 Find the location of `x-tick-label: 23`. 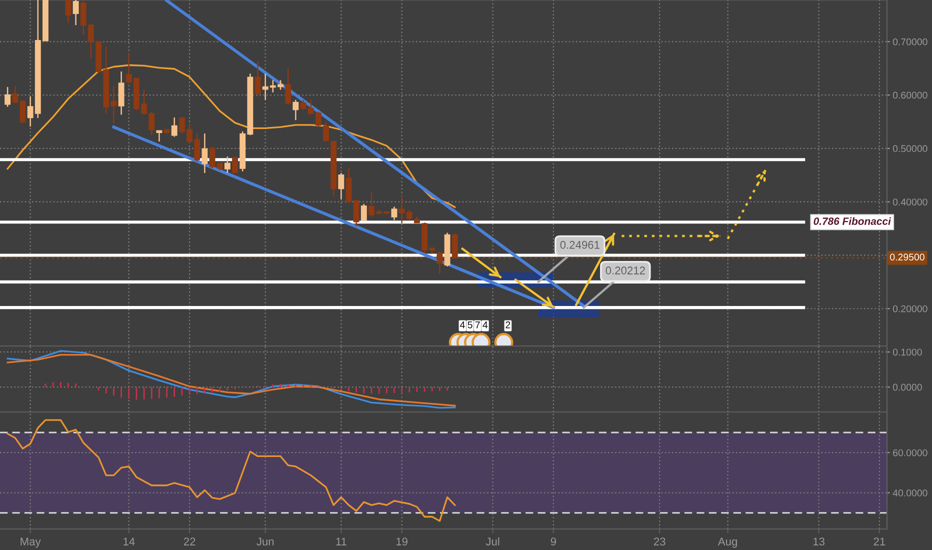

x-tick-label: 23 is located at coordinates (660, 542).